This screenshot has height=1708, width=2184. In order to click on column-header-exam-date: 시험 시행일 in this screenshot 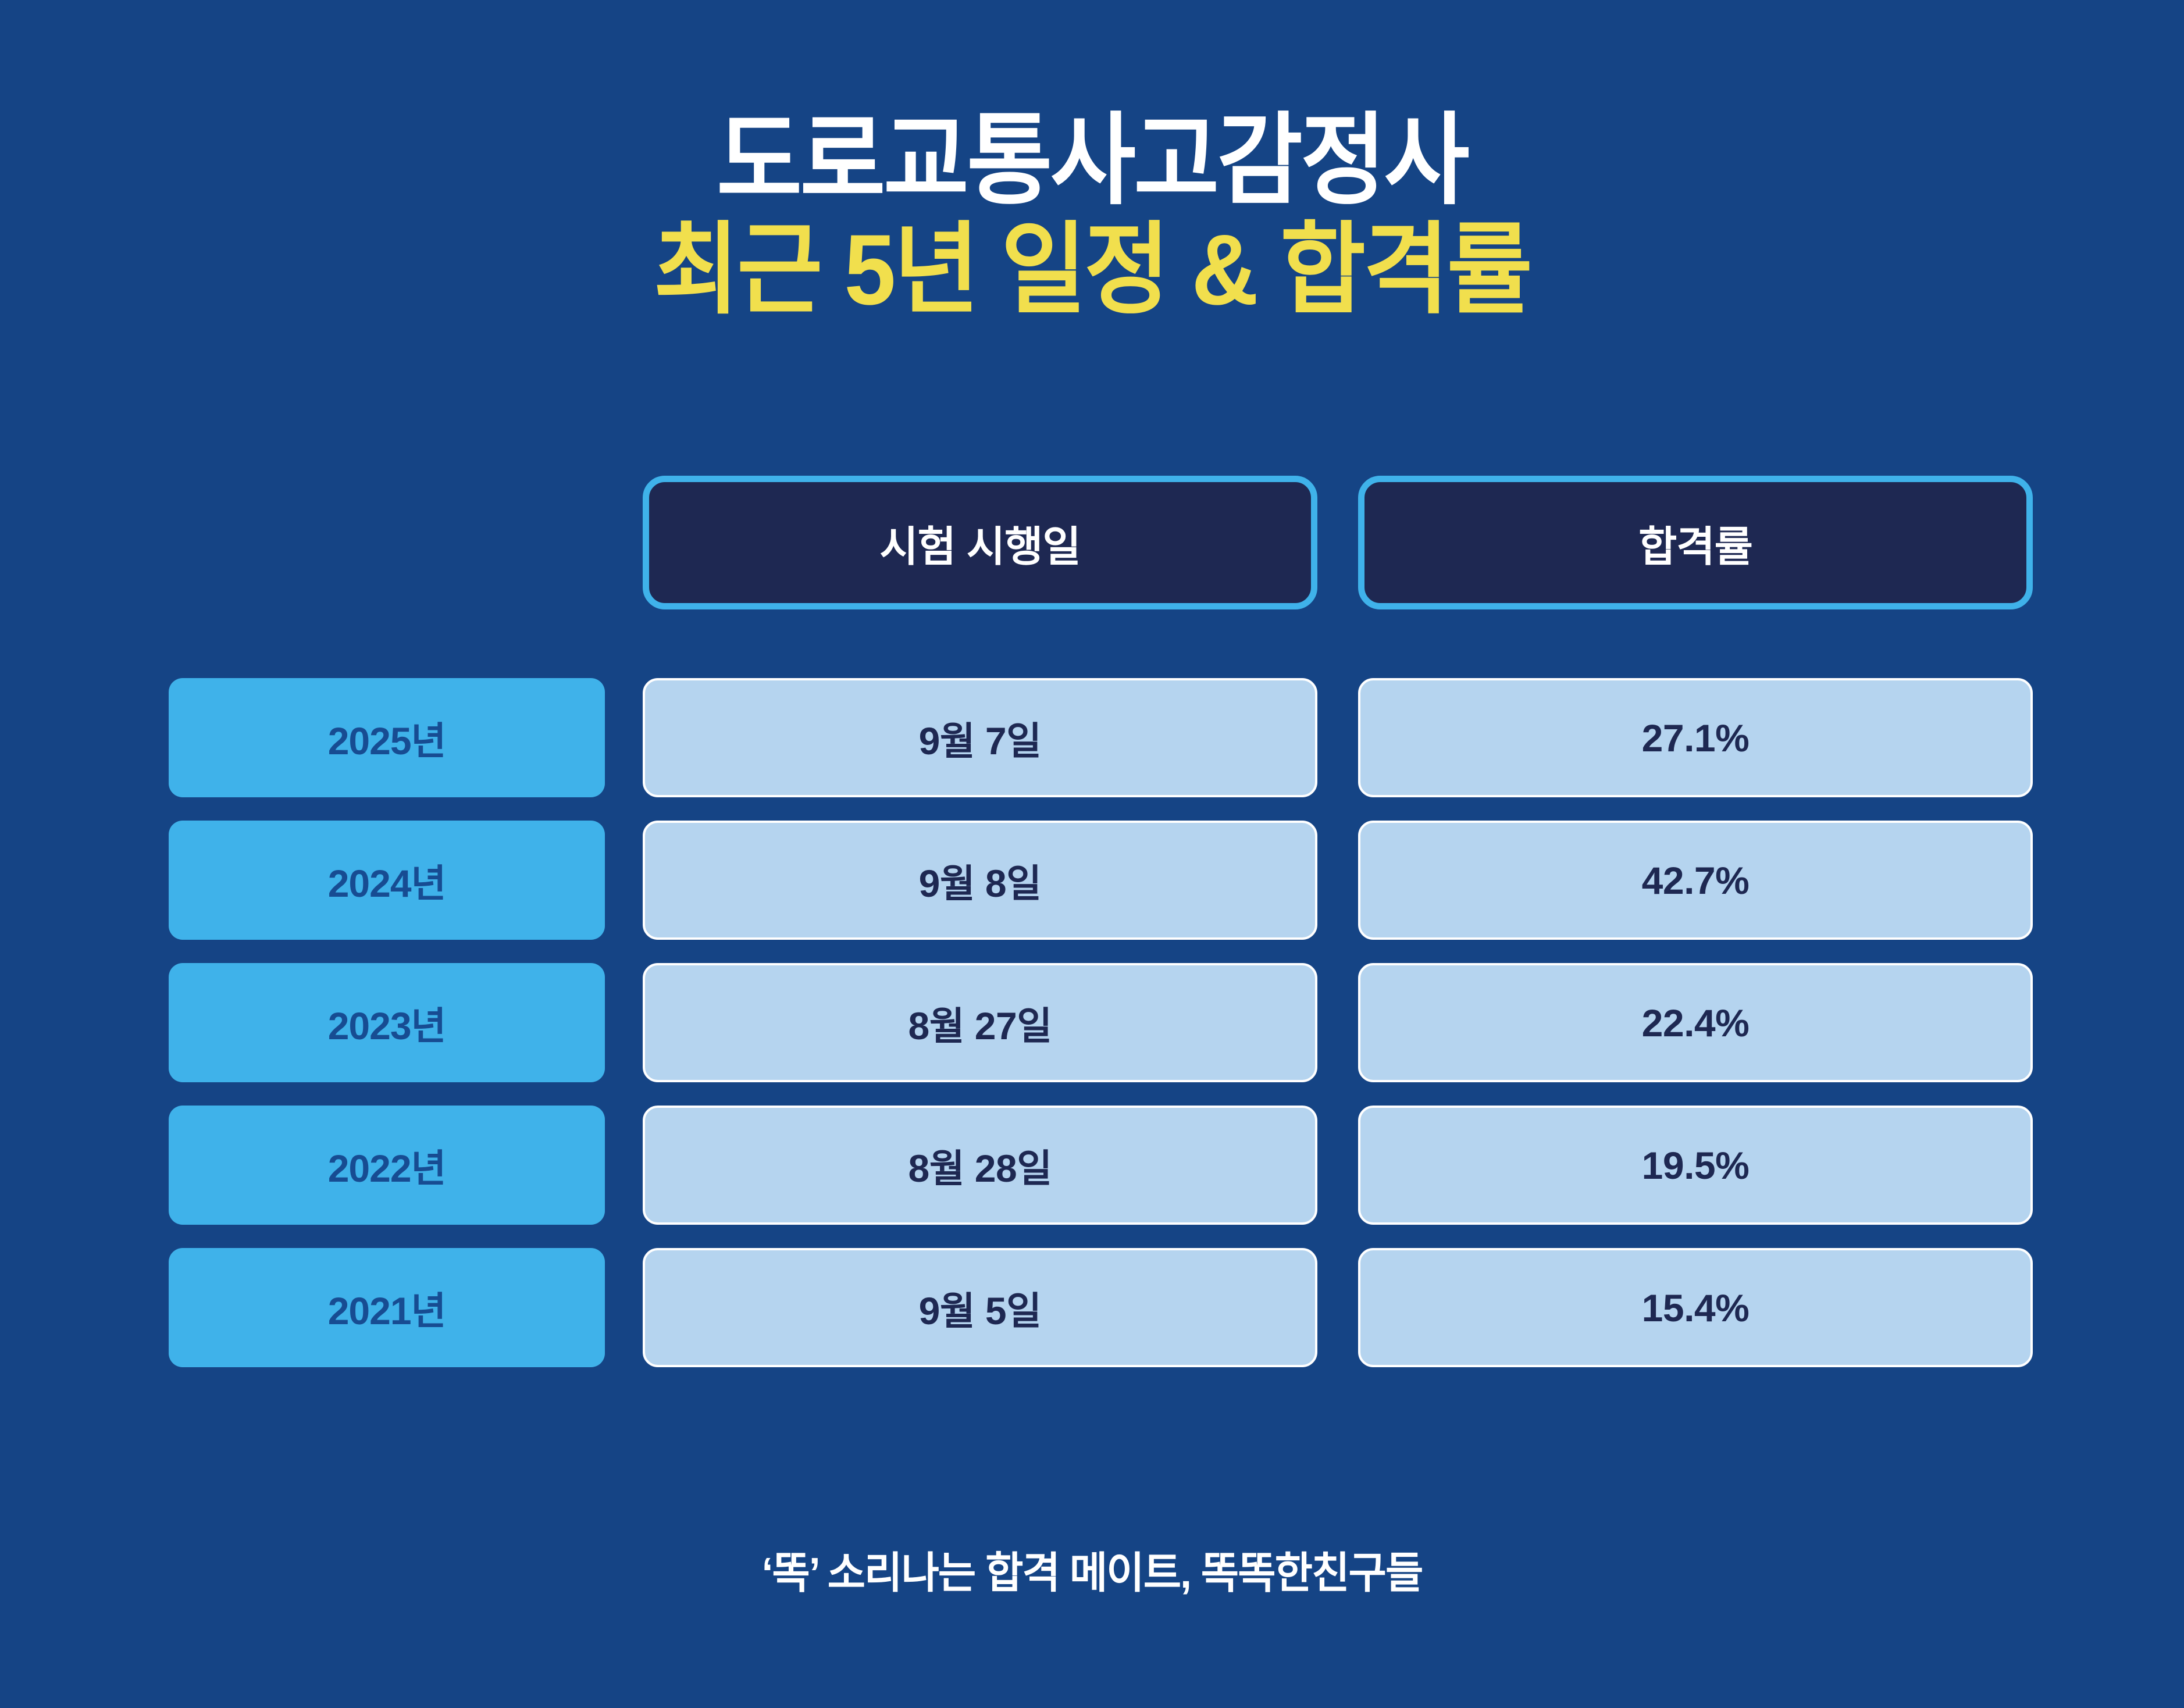, I will do `click(980, 542)`.